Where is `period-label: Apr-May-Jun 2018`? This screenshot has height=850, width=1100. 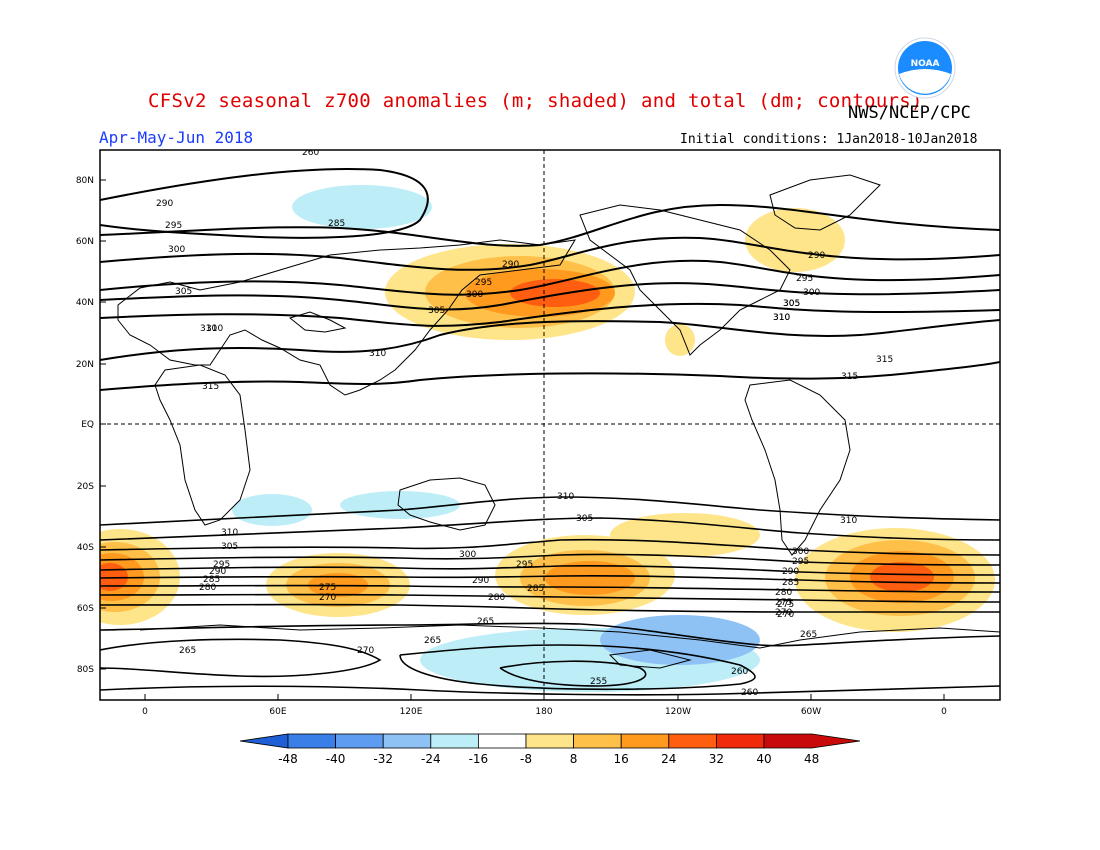
period-label: Apr-May-Jun 2018 is located at coordinates (176, 137).